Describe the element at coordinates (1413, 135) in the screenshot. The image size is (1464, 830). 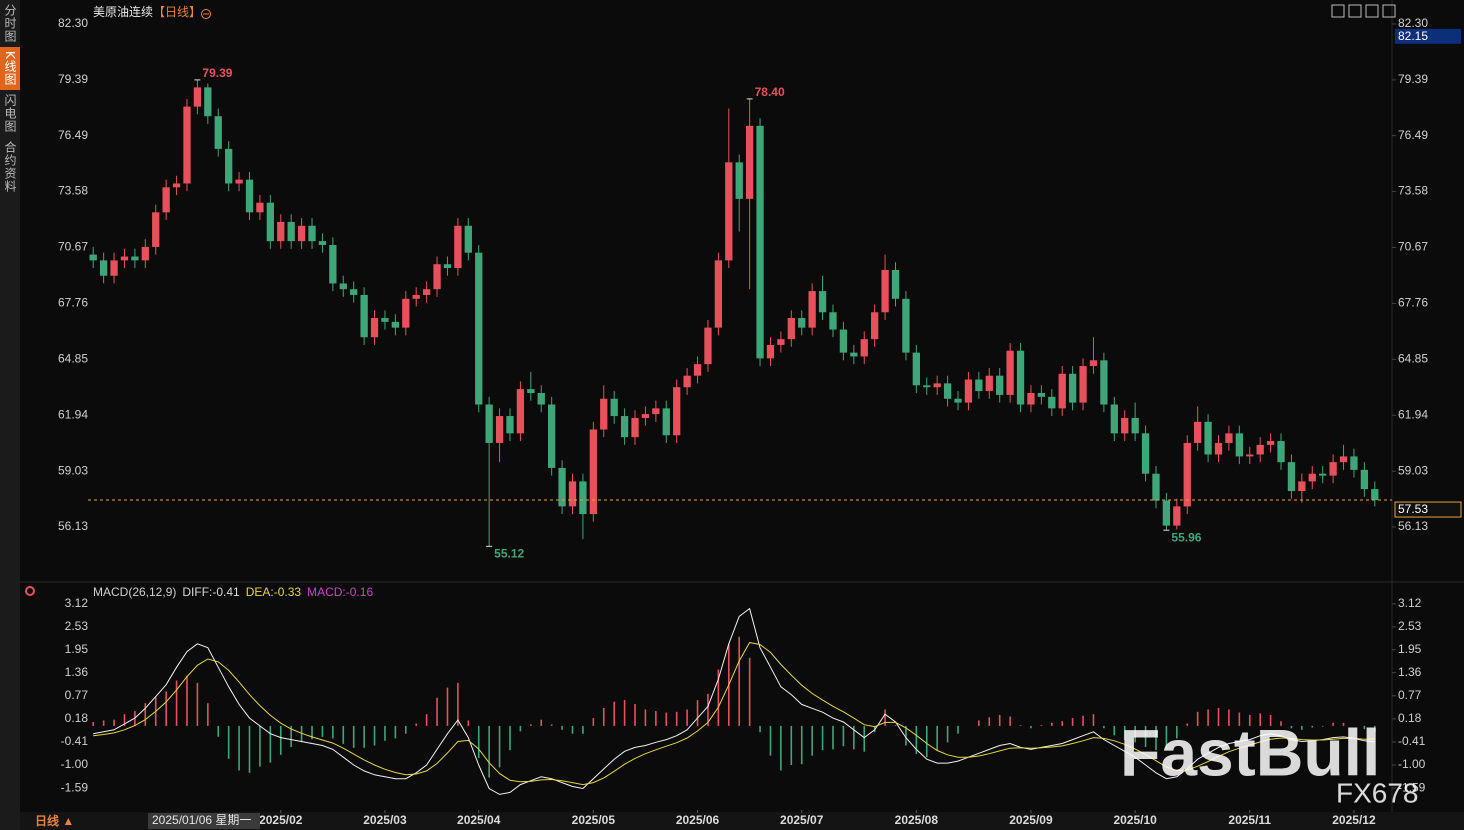
I see `y-tick-label-right: 76.49` at that location.